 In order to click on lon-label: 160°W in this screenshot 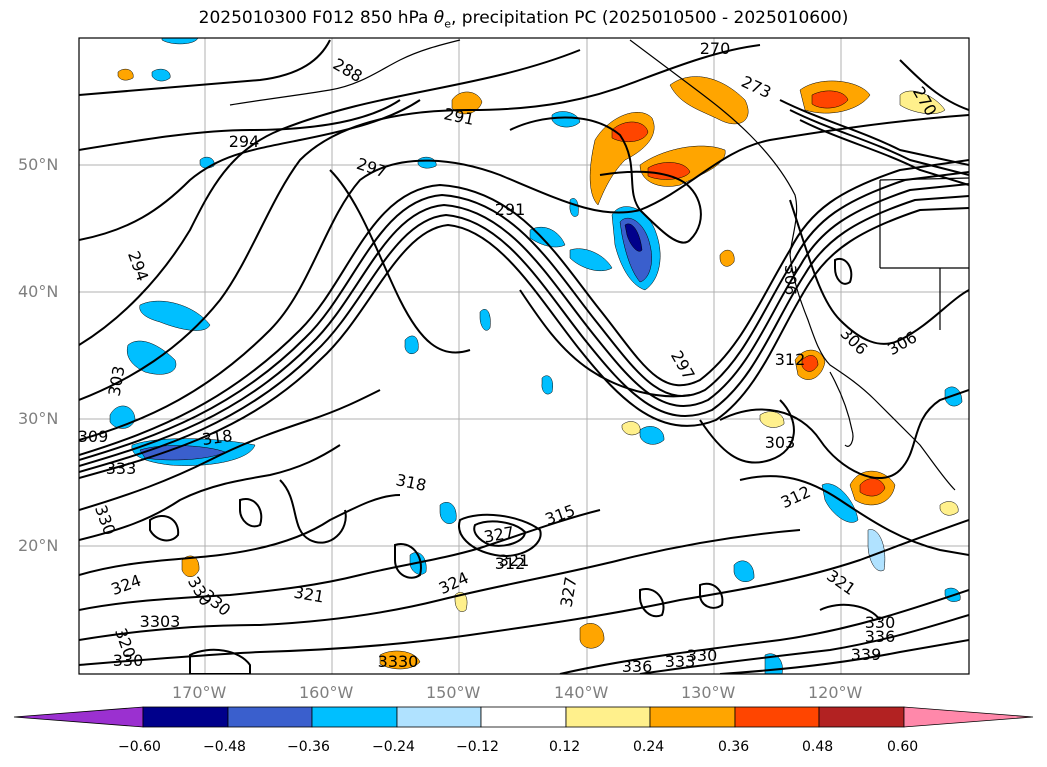, I will do `click(326, 692)`.